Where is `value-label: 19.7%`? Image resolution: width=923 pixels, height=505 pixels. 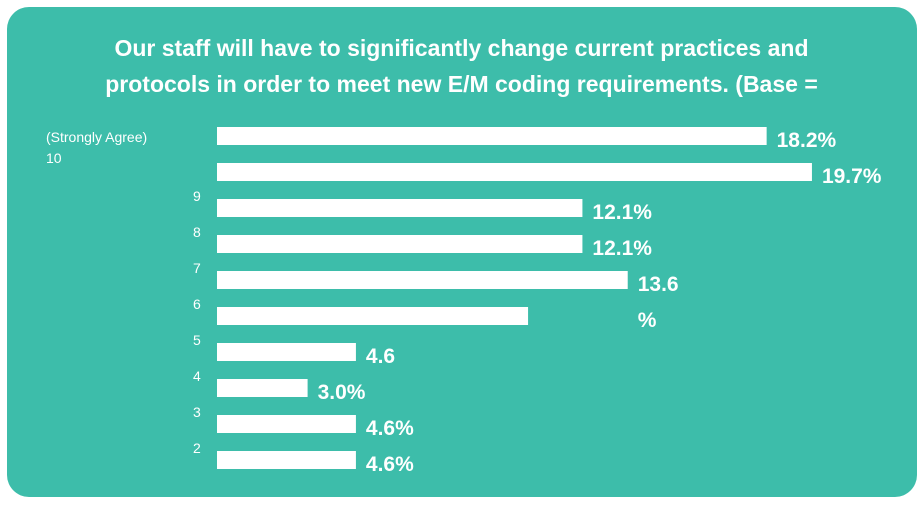 value-label: 19.7% is located at coordinates (852, 176).